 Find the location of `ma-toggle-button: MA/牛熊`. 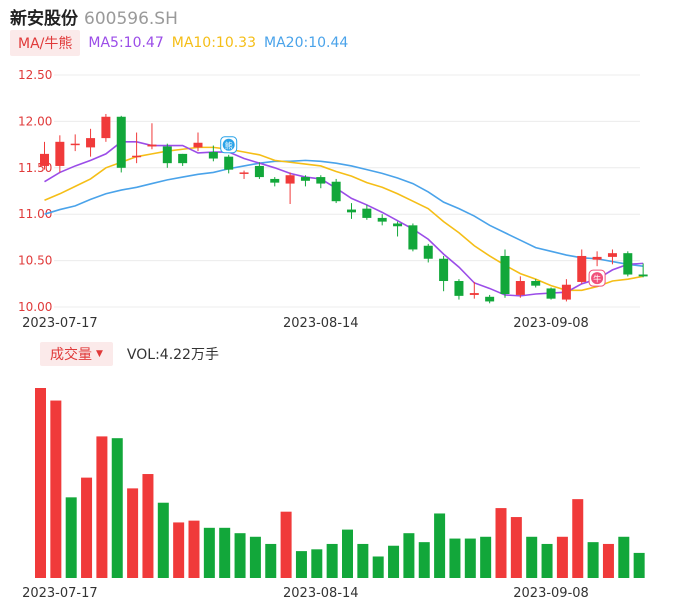

ma-toggle-button: MA/牛熊 is located at coordinates (45, 43).